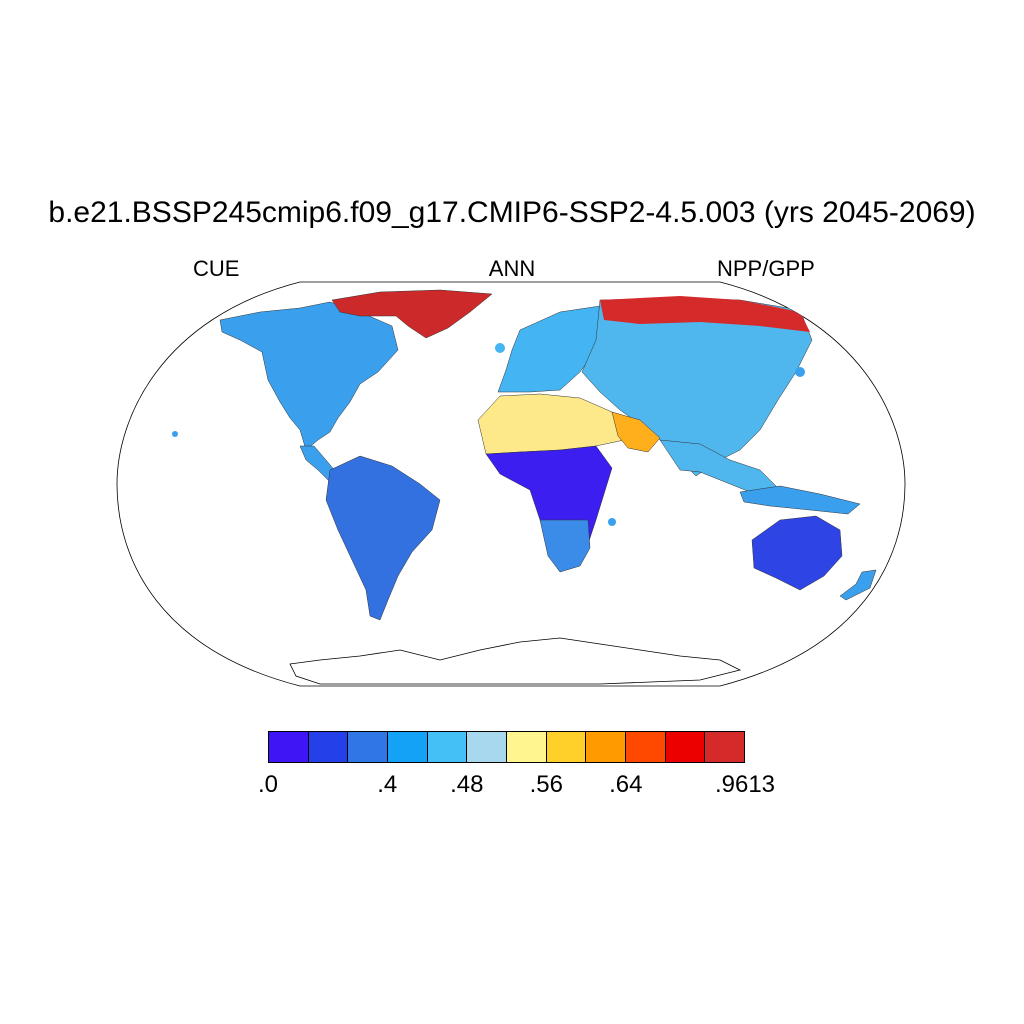 The height and width of the screenshot is (1024, 1024). I want to click on siberia-region, so click(705, 314).